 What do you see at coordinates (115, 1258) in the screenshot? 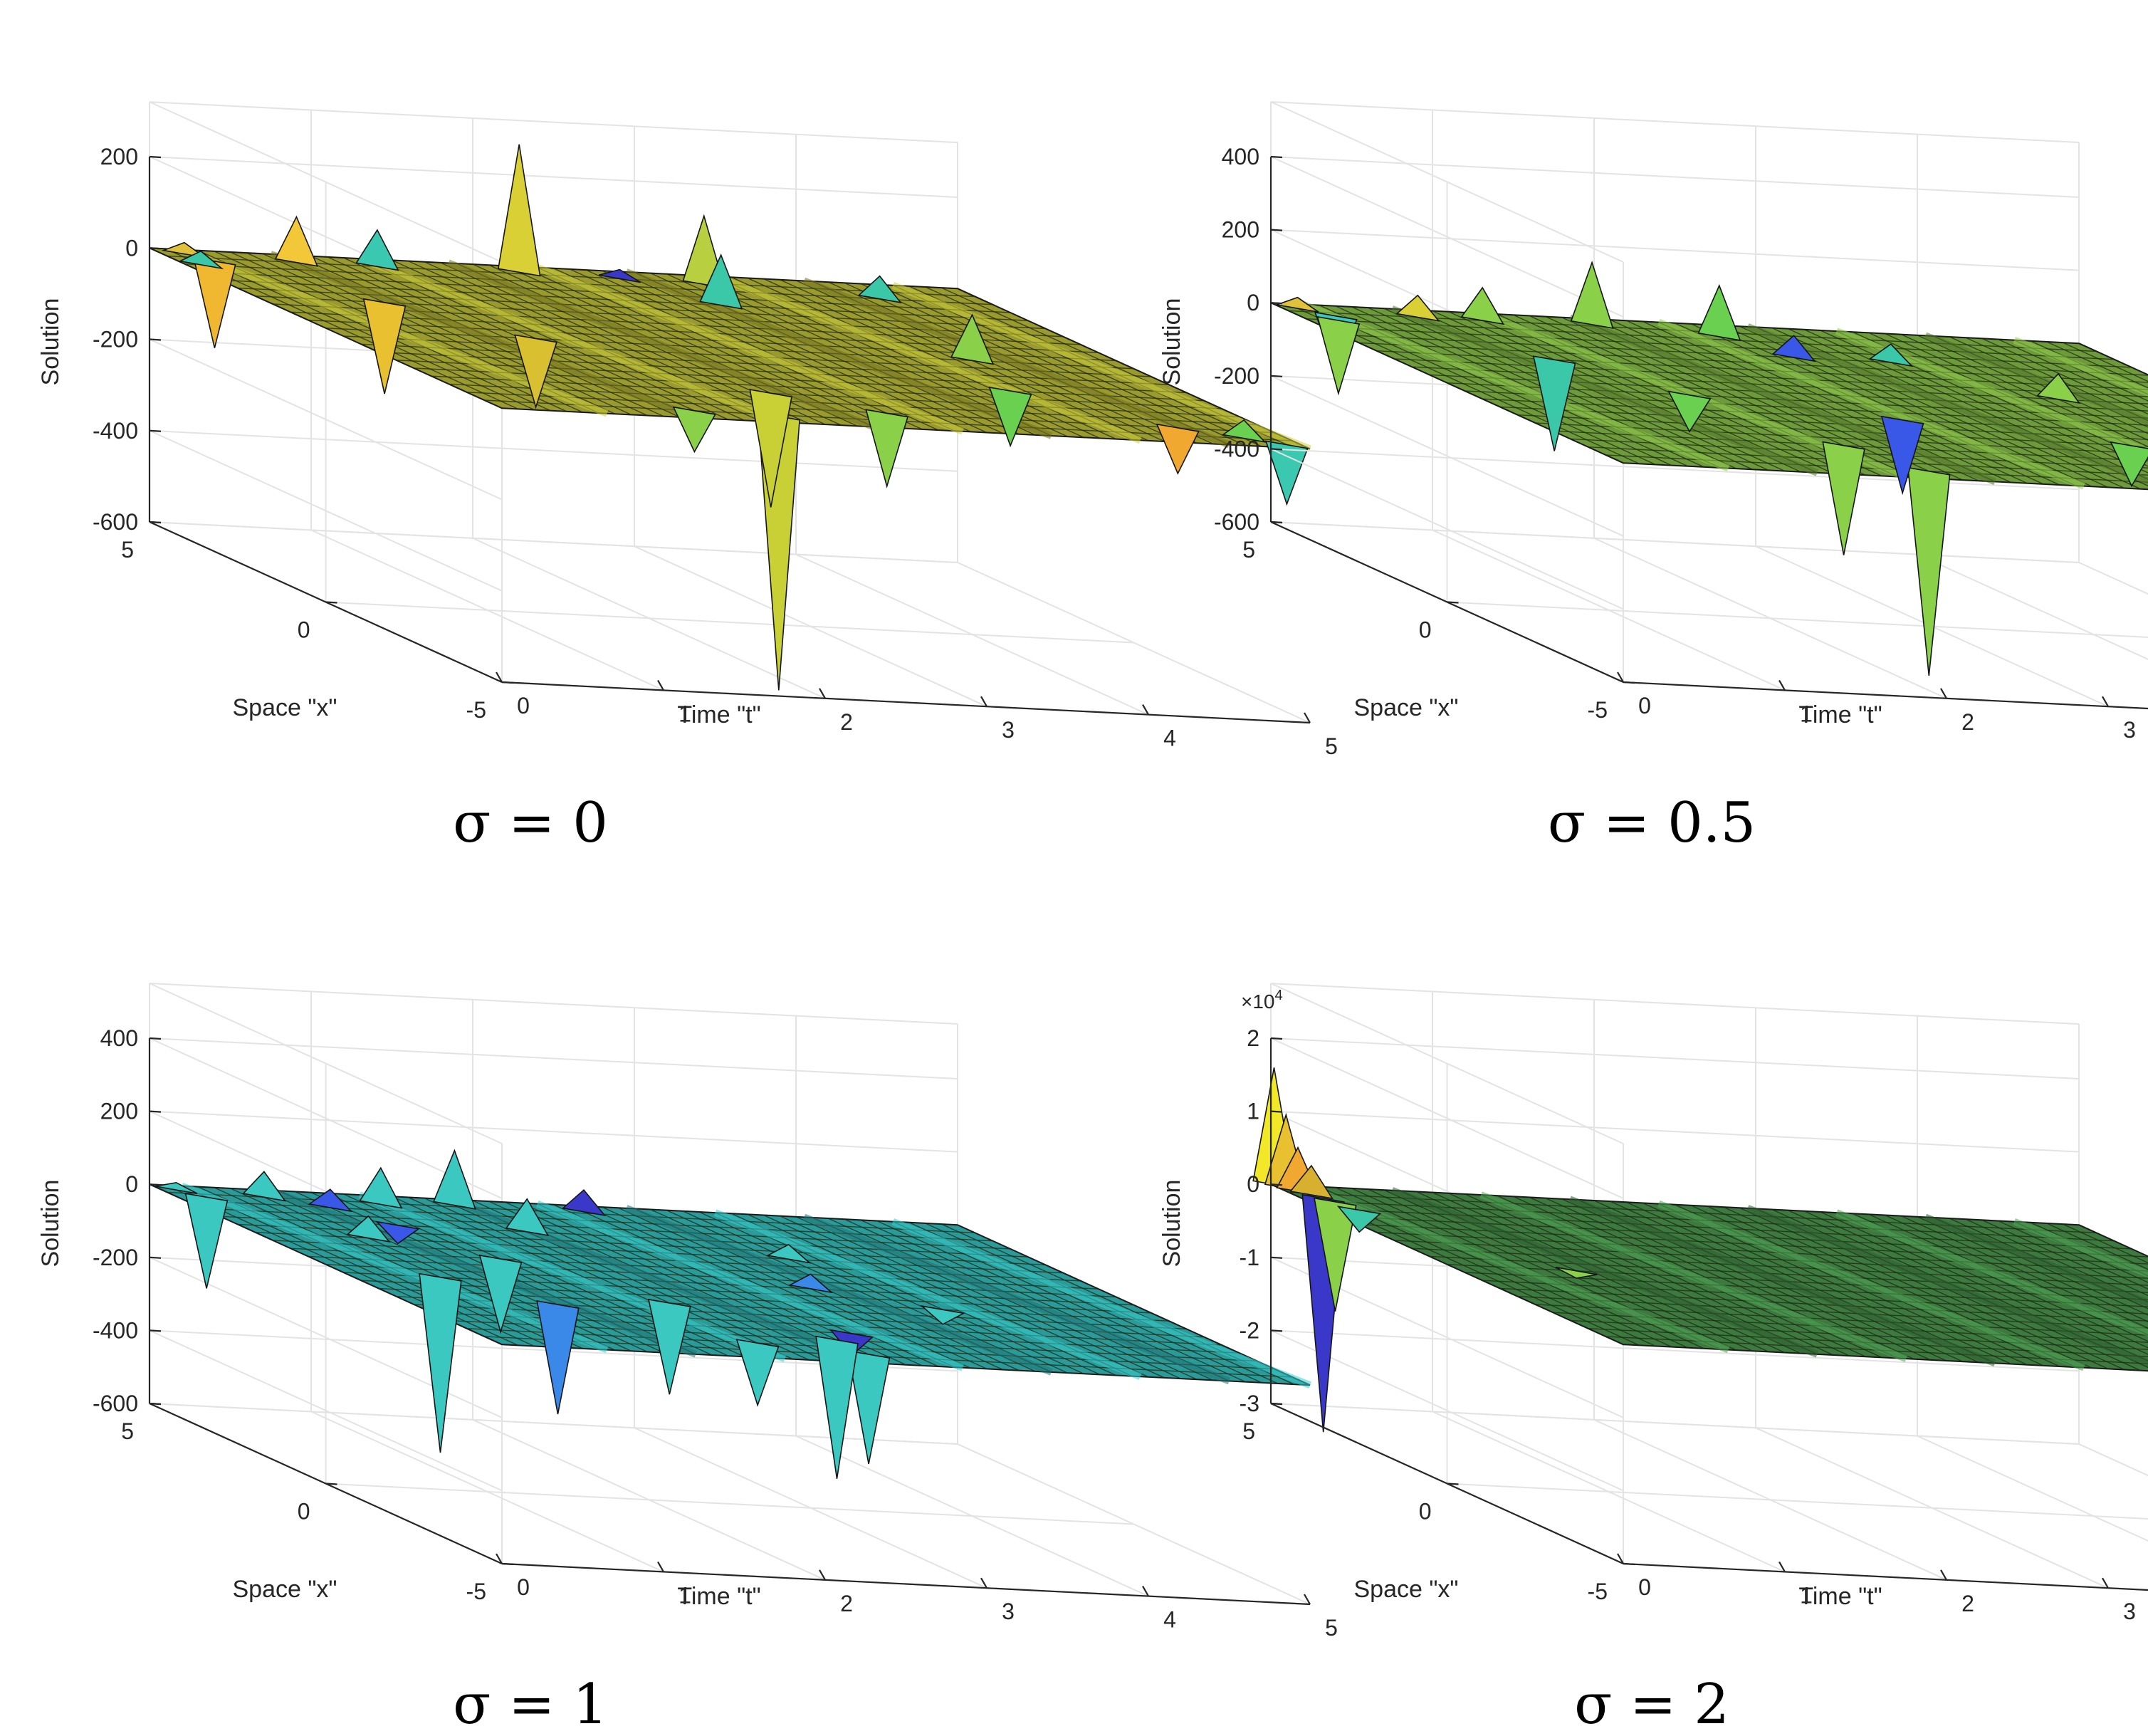
I see `z-tick-label: -200` at bounding box center [115, 1258].